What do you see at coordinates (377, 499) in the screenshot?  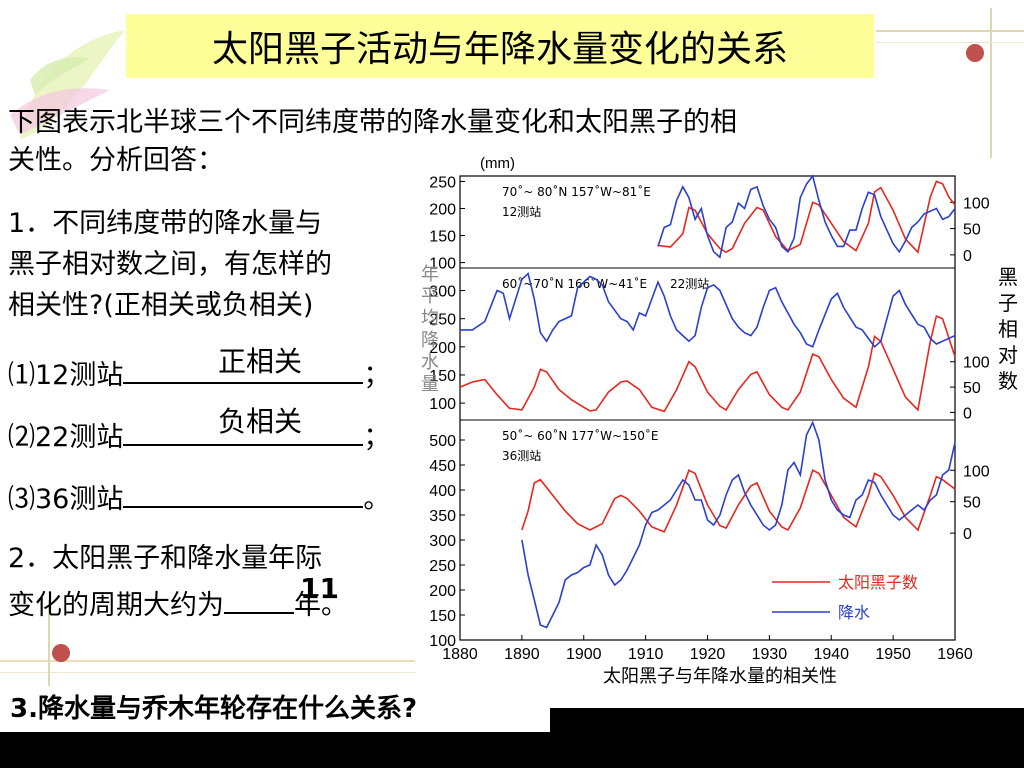 I see `q1-3-end: 。` at bounding box center [377, 499].